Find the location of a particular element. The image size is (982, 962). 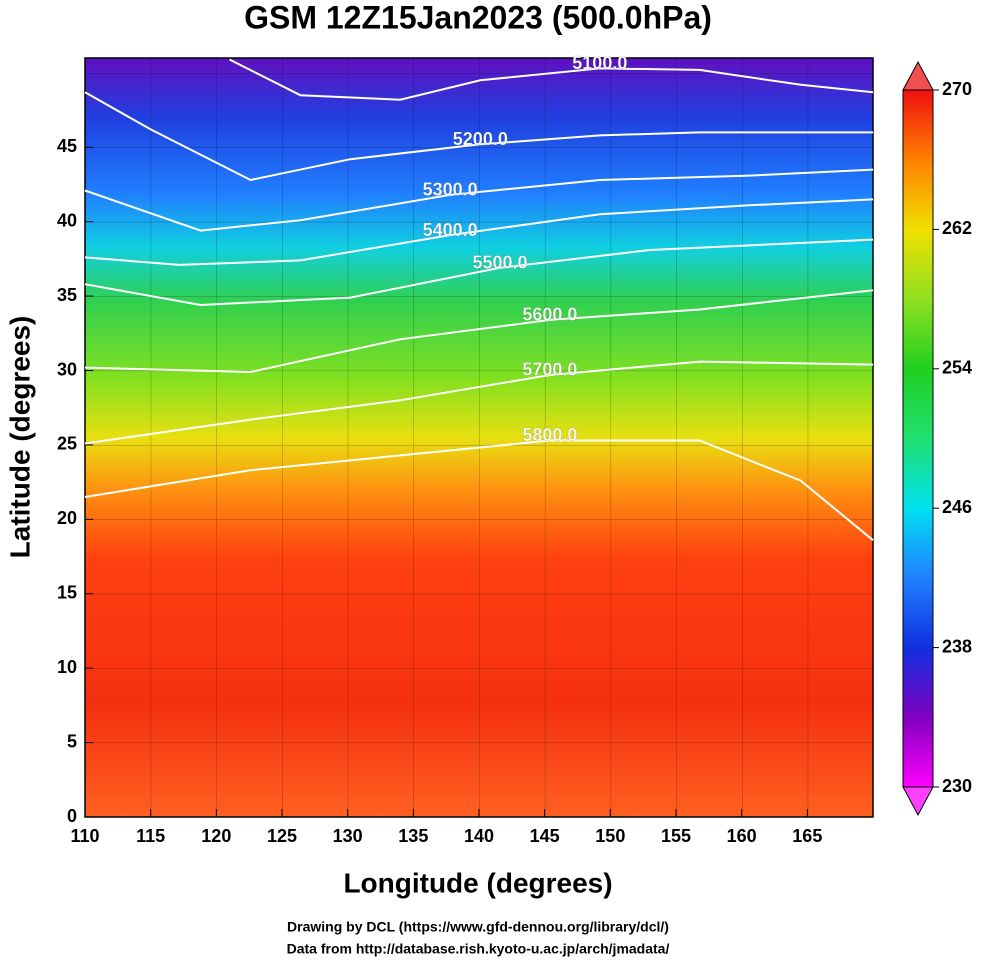

colorbar is located at coordinates (918, 438).